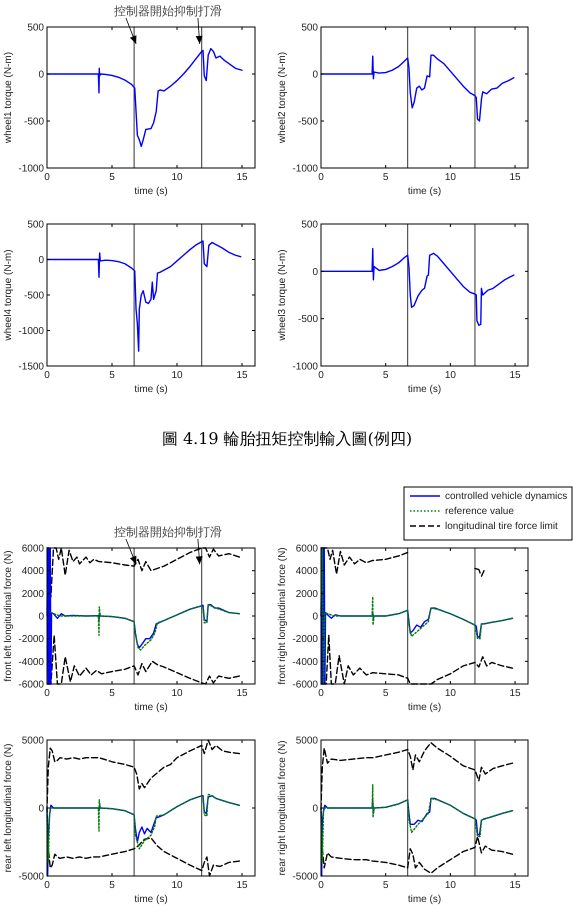  I want to click on y-axis-title: front right longitudinal force (N), so click(282, 616).